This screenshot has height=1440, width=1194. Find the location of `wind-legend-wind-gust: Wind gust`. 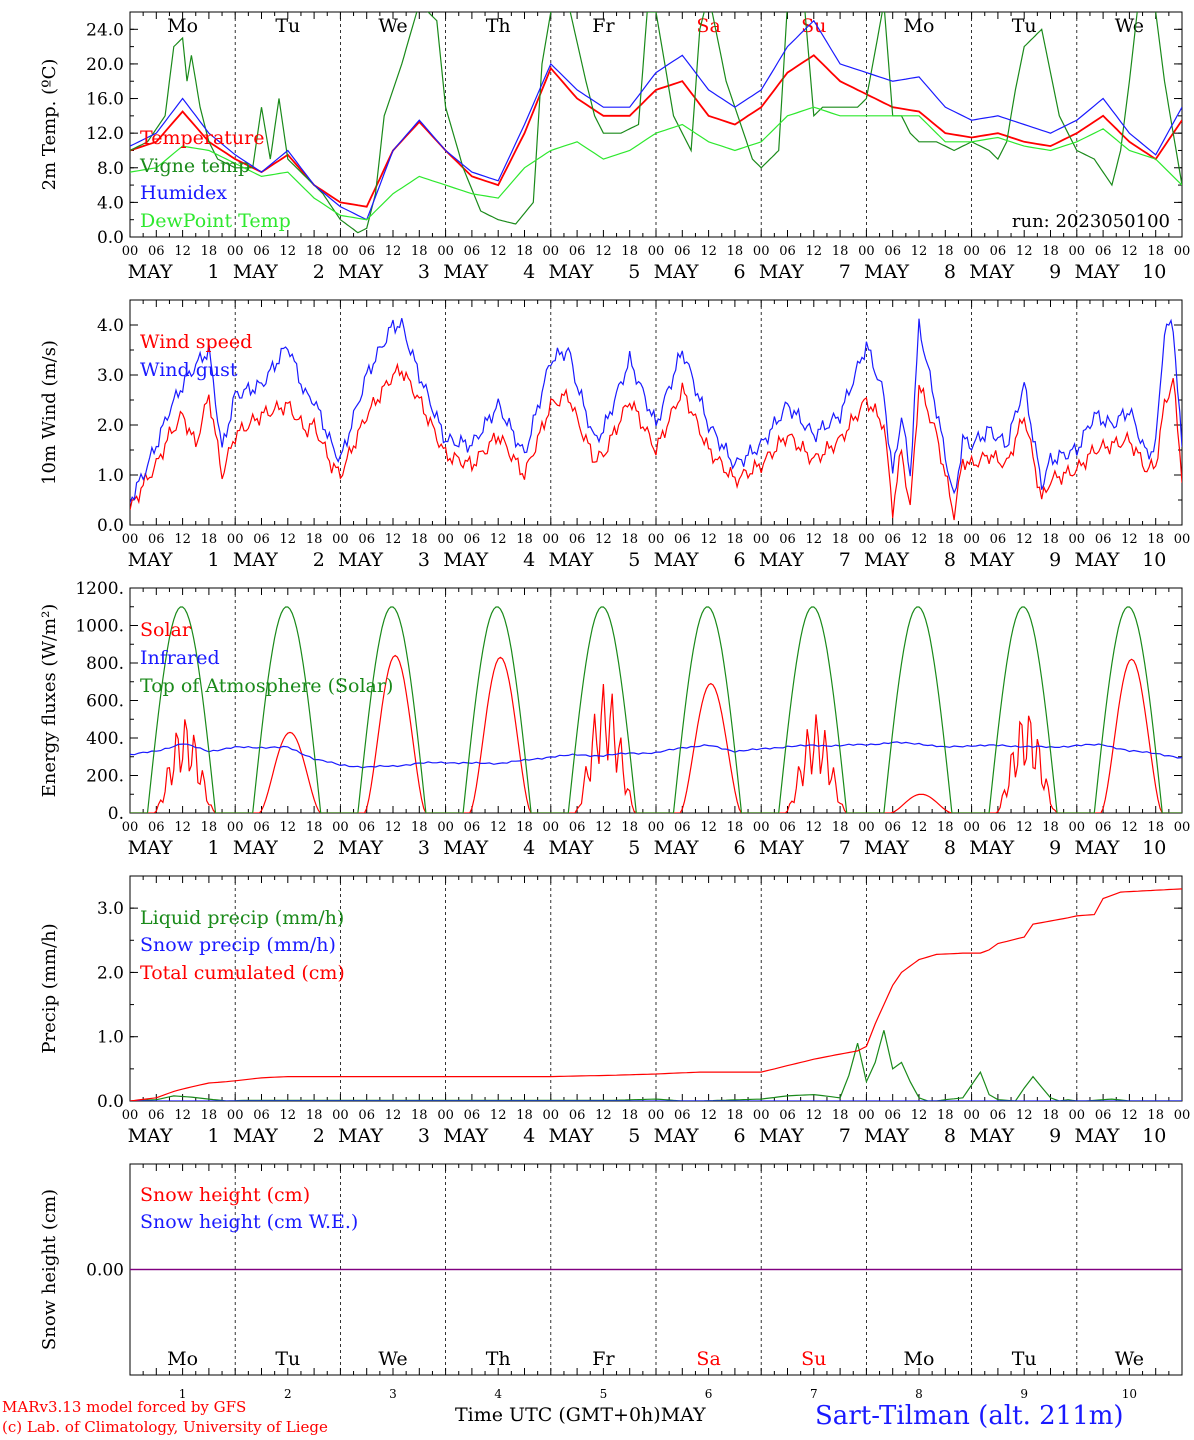

wind-legend-wind-gust: Wind gust is located at coordinates (189, 370).